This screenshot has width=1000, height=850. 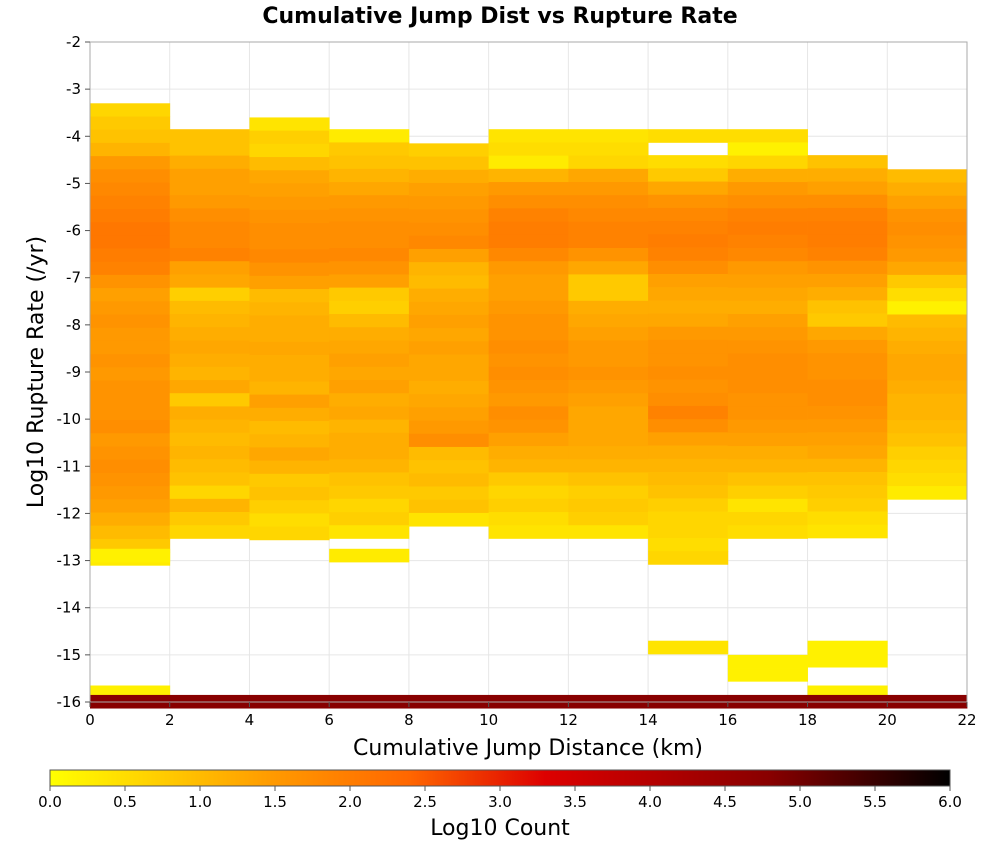 What do you see at coordinates (69, 513) in the screenshot?
I see `y-tick-label: -12` at bounding box center [69, 513].